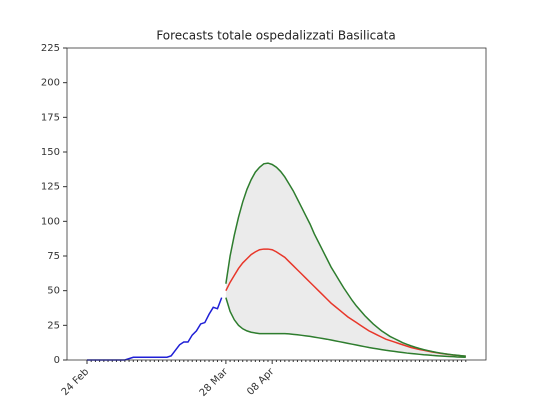 The height and width of the screenshot is (405, 540). What do you see at coordinates (261, 382) in the screenshot?
I see `x-tick-label: 08 Apr` at bounding box center [261, 382].